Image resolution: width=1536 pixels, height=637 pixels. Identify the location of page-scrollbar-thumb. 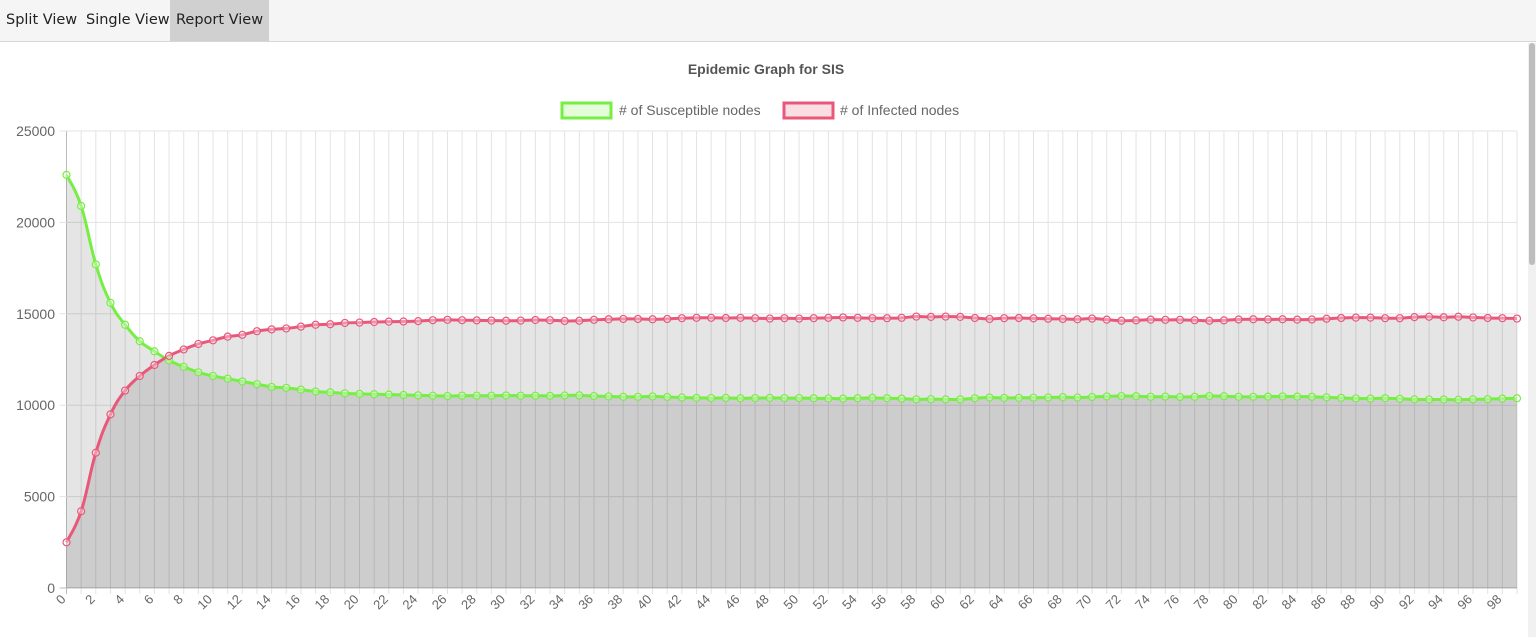
(1532, 154).